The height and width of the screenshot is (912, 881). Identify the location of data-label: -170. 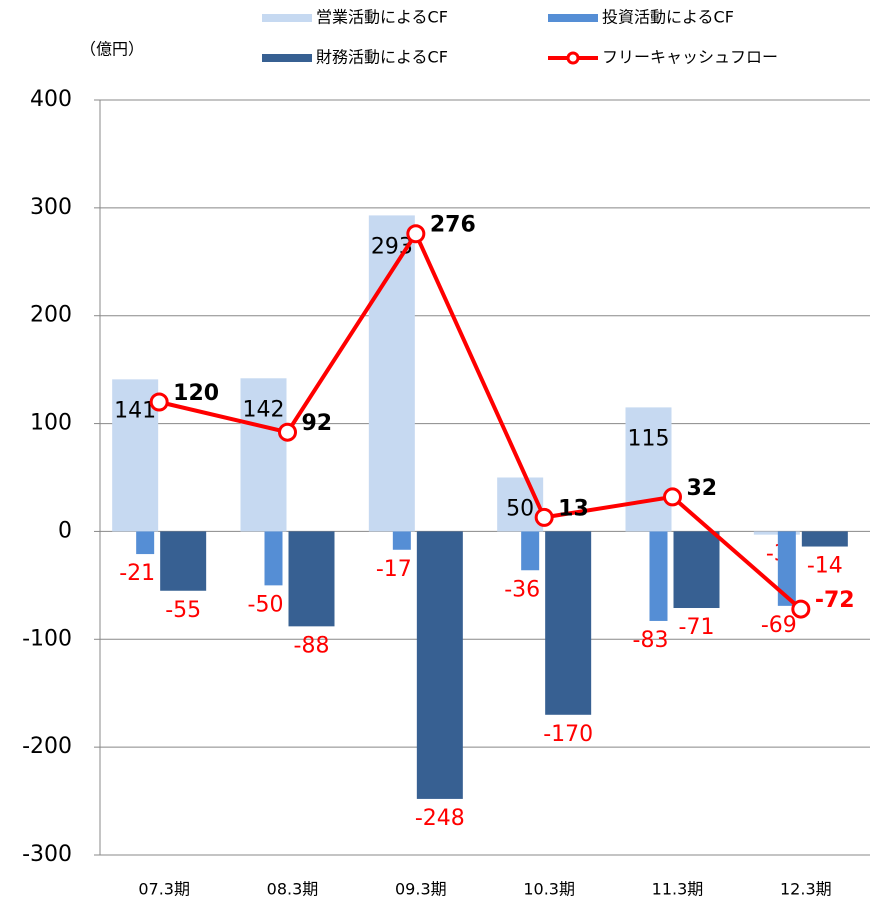
(568, 734).